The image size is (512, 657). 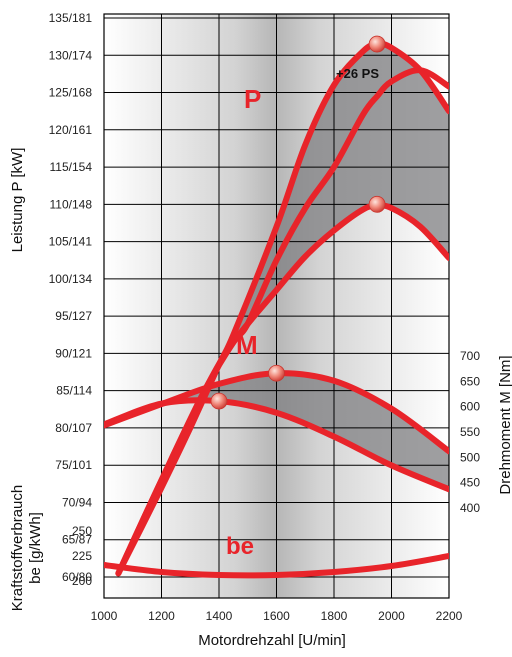 I want to click on power-y-tick-label: 125/168, so click(x=71, y=93).